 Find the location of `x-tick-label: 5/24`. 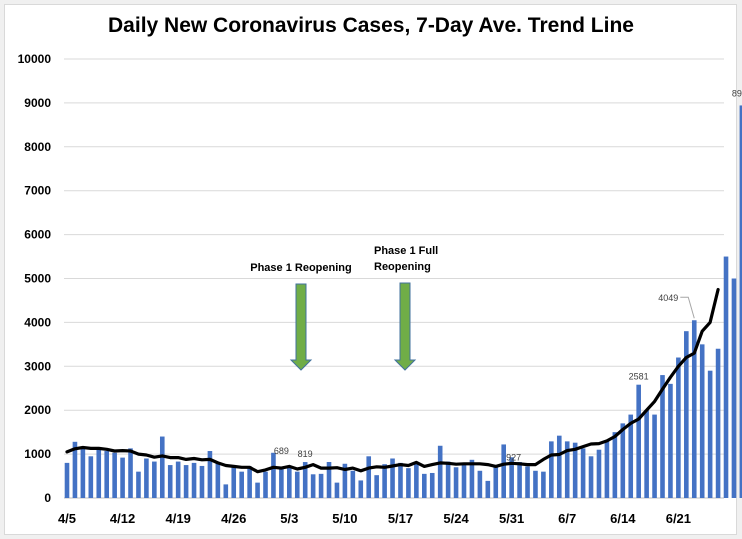

x-tick-label: 5/24 is located at coordinates (456, 518).